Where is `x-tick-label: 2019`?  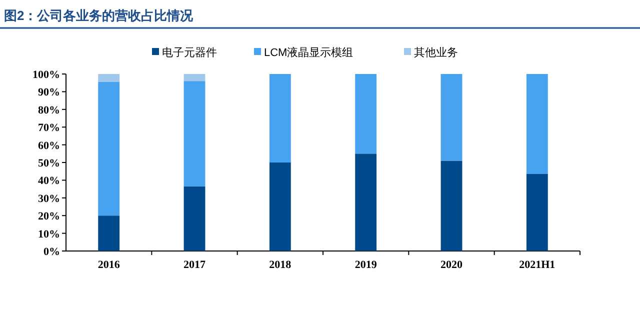 x-tick-label: 2019 is located at coordinates (366, 265).